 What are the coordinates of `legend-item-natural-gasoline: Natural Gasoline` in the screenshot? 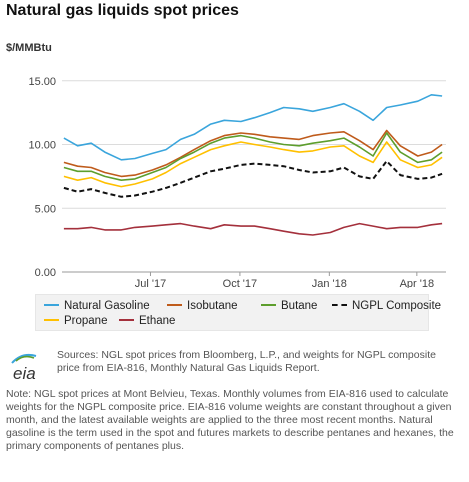 It's located at (97, 306).